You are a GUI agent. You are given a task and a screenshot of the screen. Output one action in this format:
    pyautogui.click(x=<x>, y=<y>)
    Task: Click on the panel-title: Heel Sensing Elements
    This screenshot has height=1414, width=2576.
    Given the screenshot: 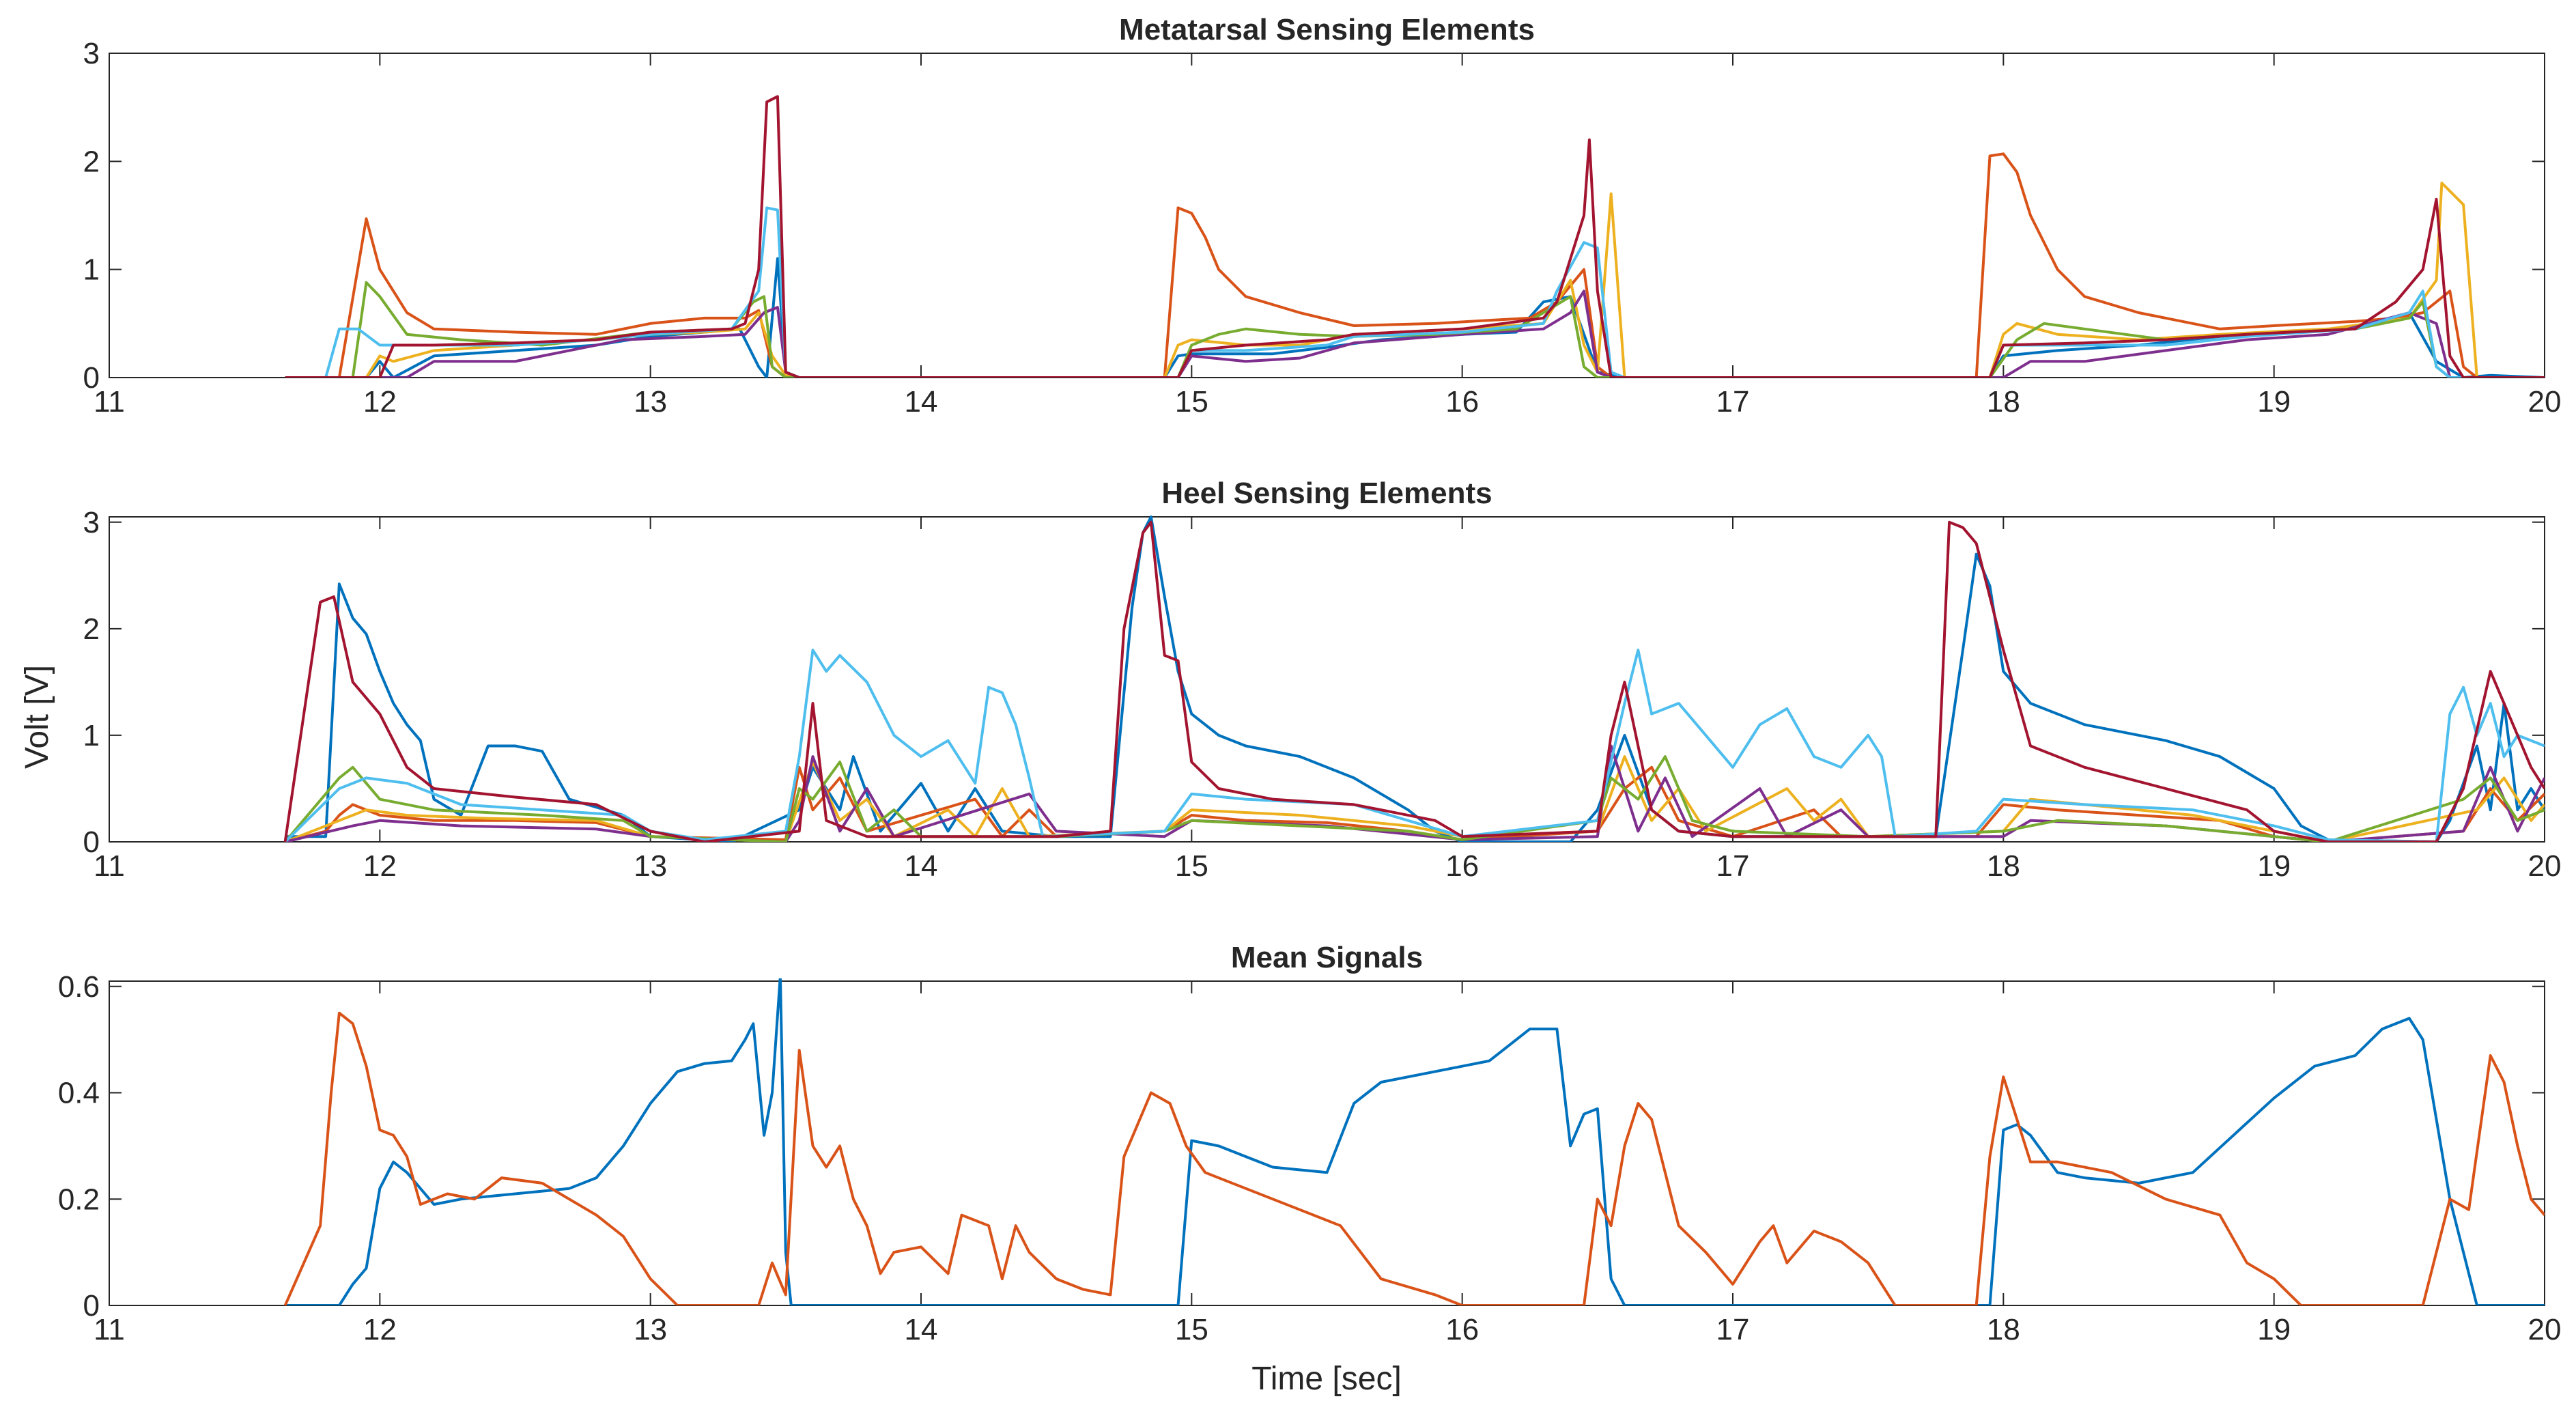 What is the action you would take?
    pyautogui.click(x=1326, y=493)
    